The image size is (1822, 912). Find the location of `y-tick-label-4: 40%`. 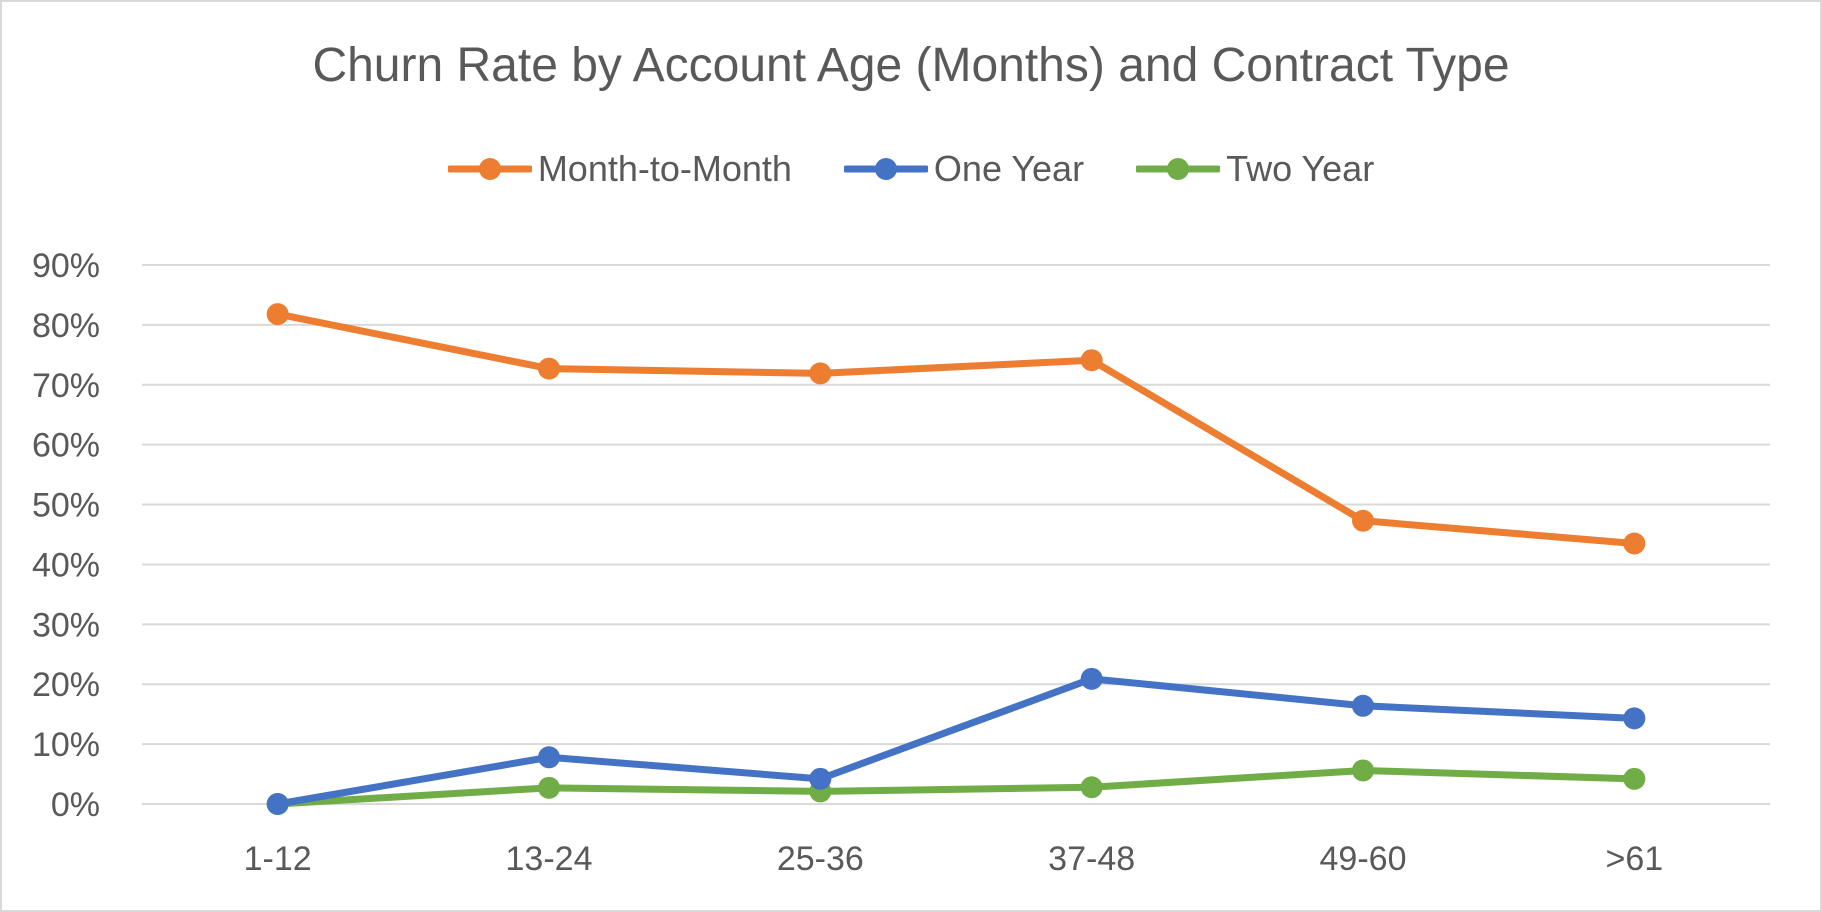

y-tick-label-4: 40% is located at coordinates (66, 565).